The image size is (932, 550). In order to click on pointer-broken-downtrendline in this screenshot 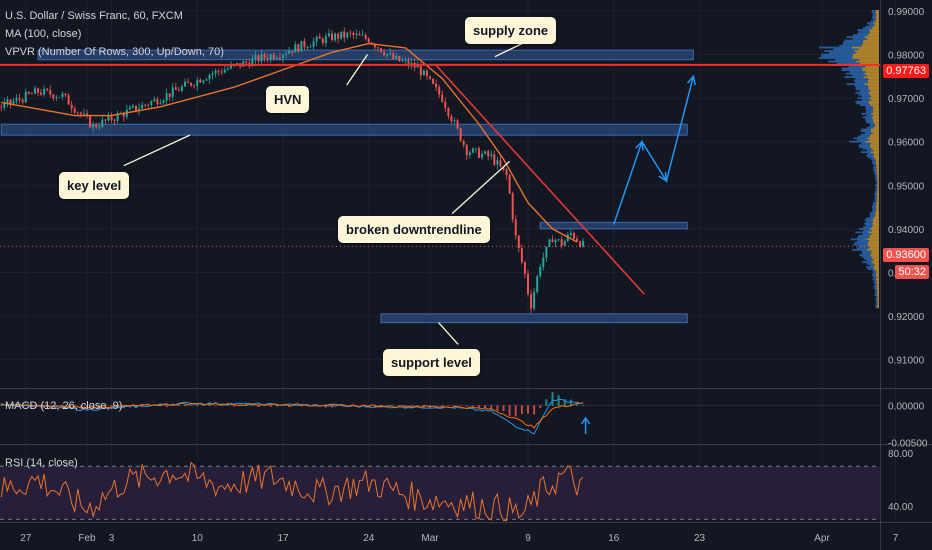, I will do `click(481, 187)`.